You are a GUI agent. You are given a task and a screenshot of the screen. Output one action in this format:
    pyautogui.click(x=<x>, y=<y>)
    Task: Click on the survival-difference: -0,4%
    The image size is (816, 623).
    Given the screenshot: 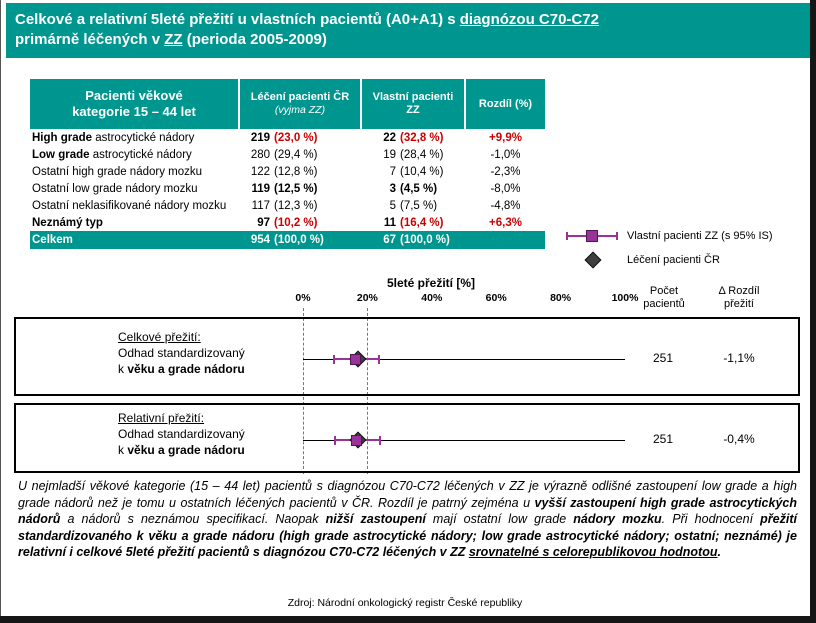 What is the action you would take?
    pyautogui.click(x=739, y=439)
    